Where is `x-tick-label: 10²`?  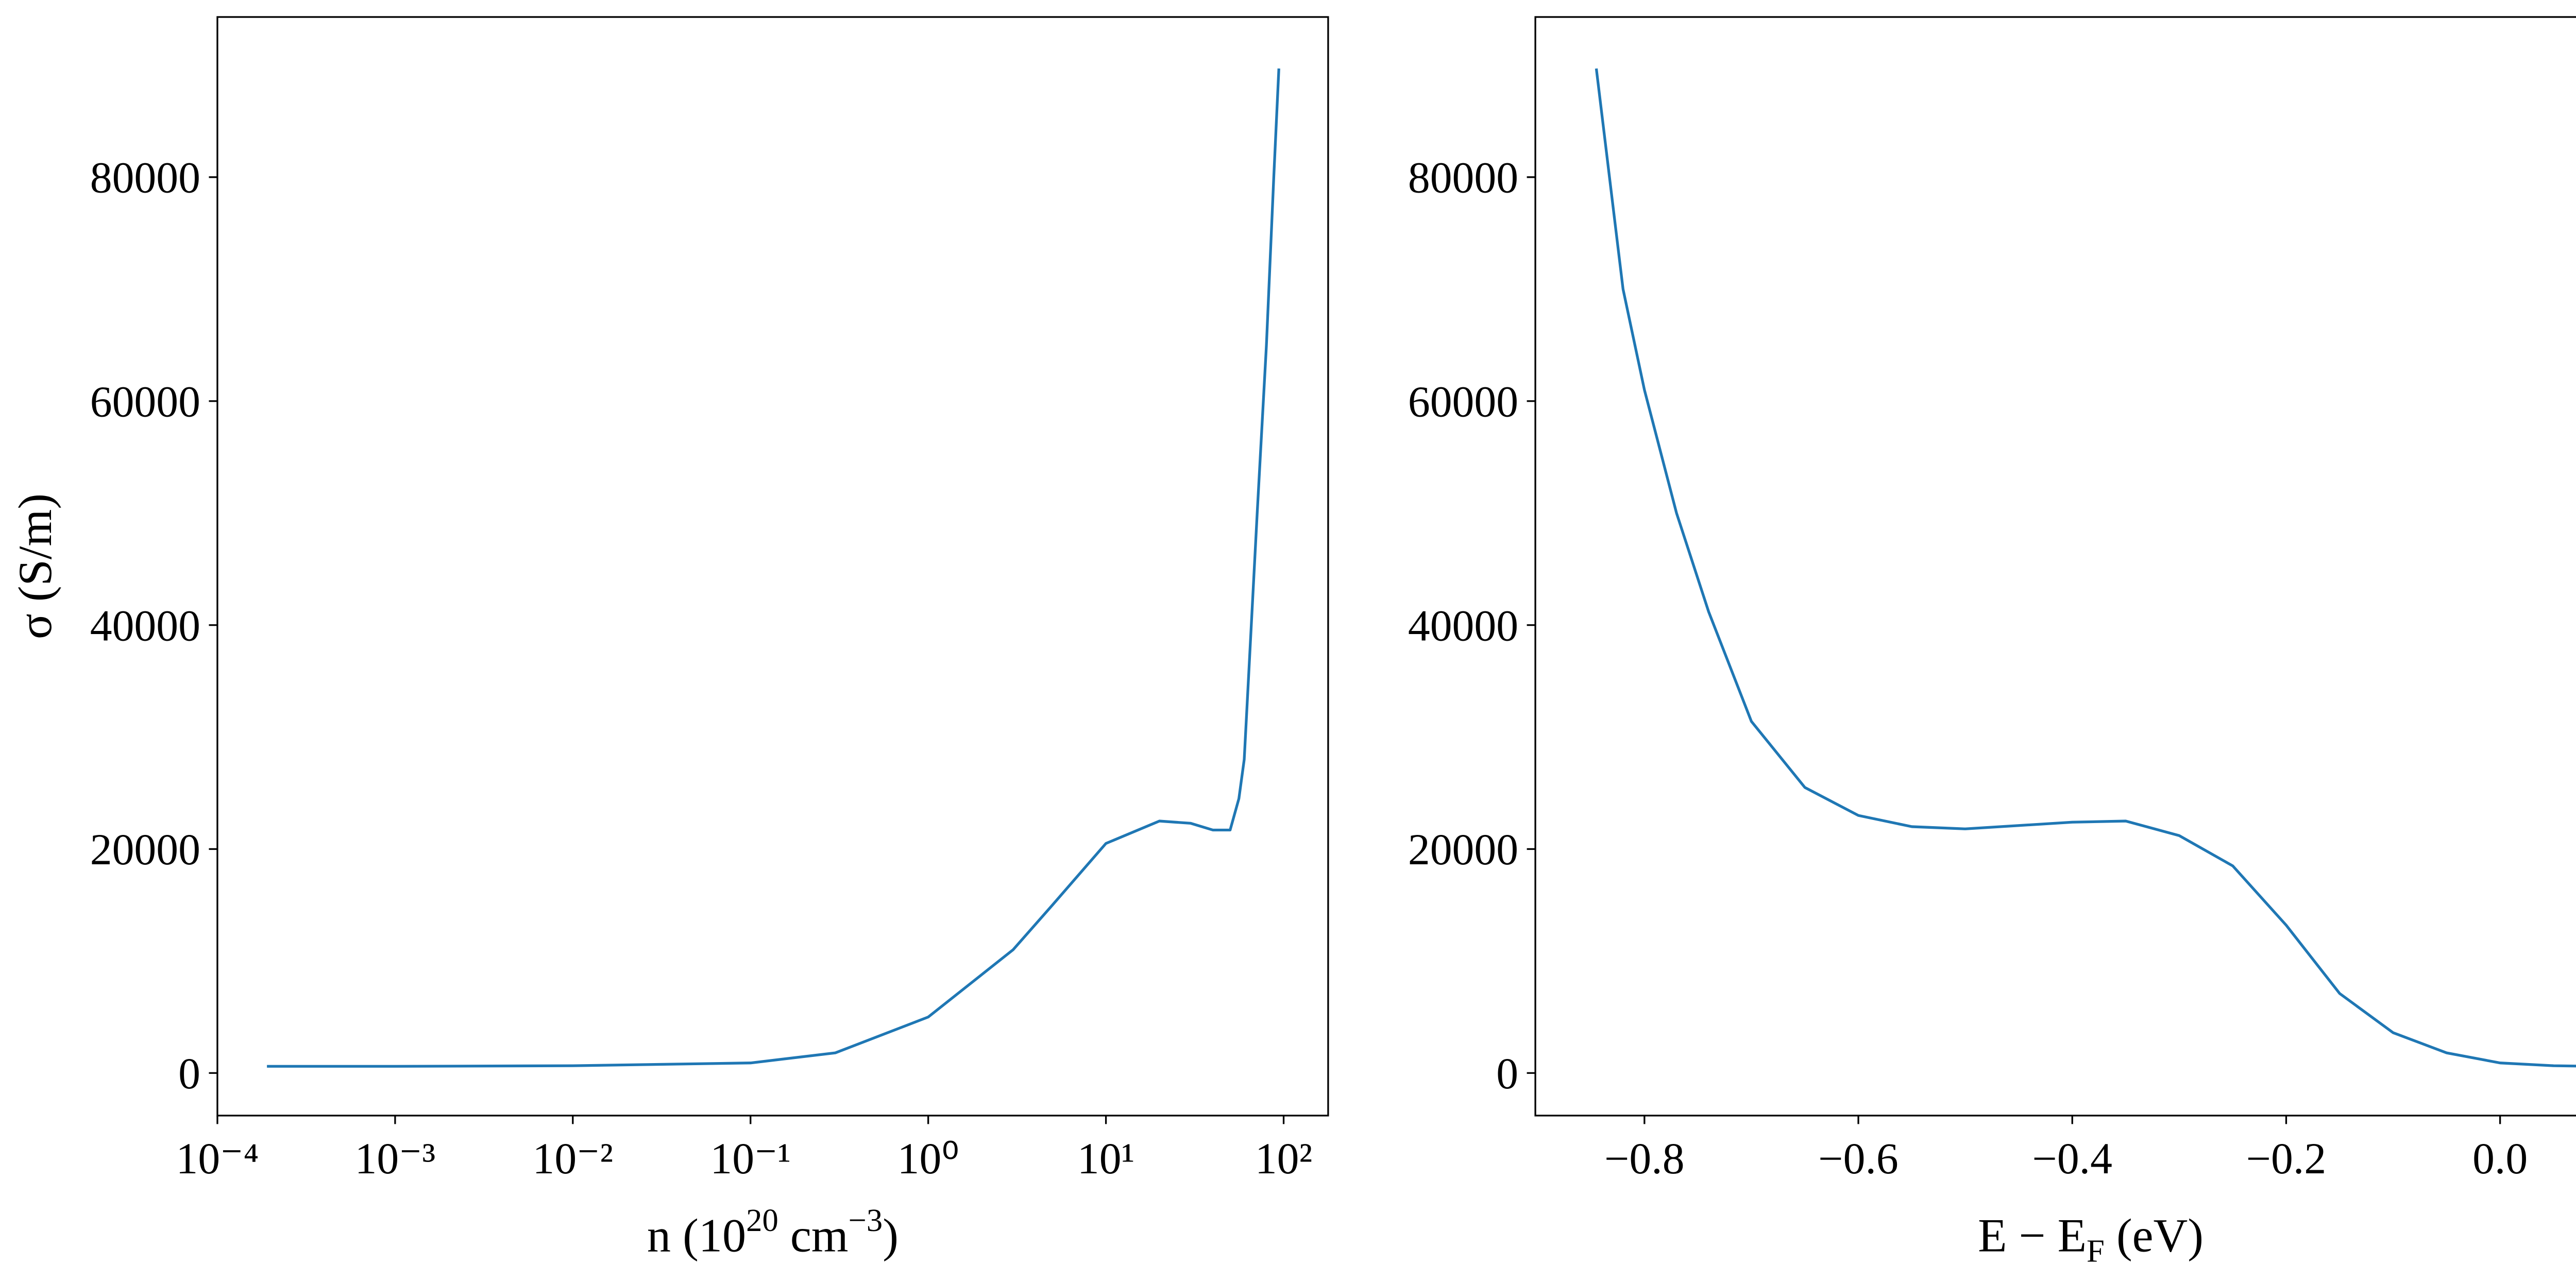 x-tick-label: 10² is located at coordinates (1283, 1158).